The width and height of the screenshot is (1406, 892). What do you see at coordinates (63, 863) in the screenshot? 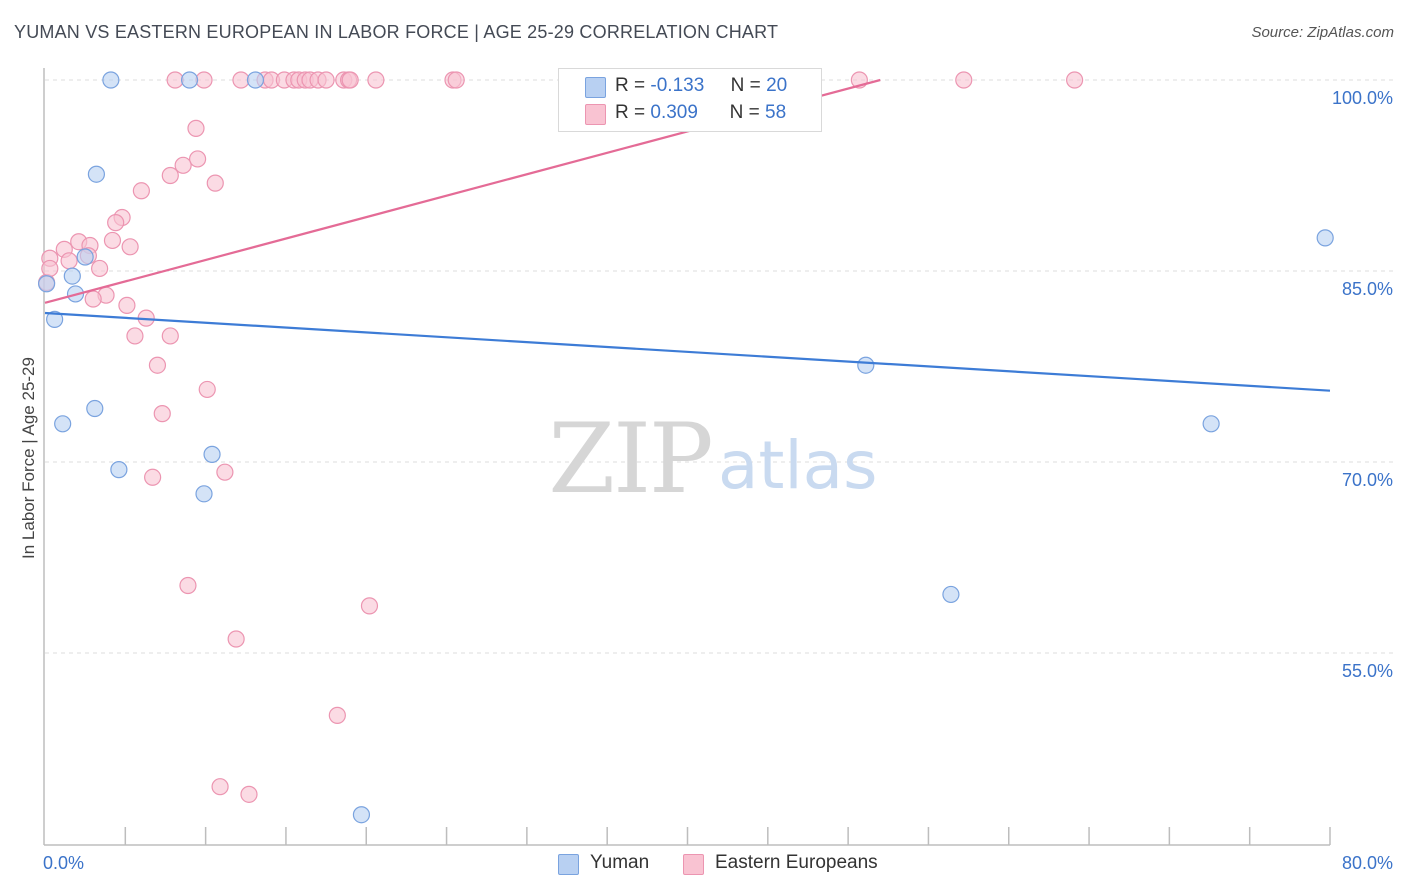
I see `x-tick-label-min: 0.0%` at bounding box center [63, 863].